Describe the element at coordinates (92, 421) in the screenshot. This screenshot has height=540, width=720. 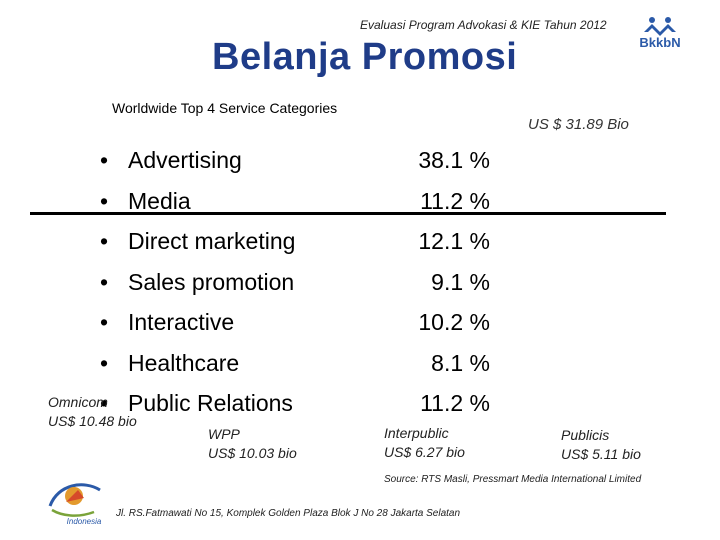
I see `company-value: US$ 10.48 bio` at that location.